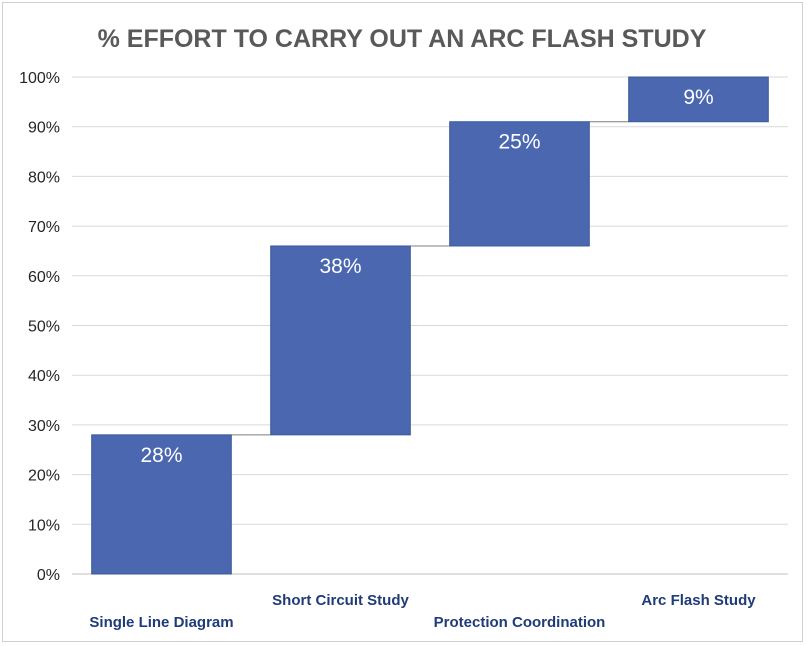 The image size is (807, 646). I want to click on y-tick-label: 20%, so click(44, 476).